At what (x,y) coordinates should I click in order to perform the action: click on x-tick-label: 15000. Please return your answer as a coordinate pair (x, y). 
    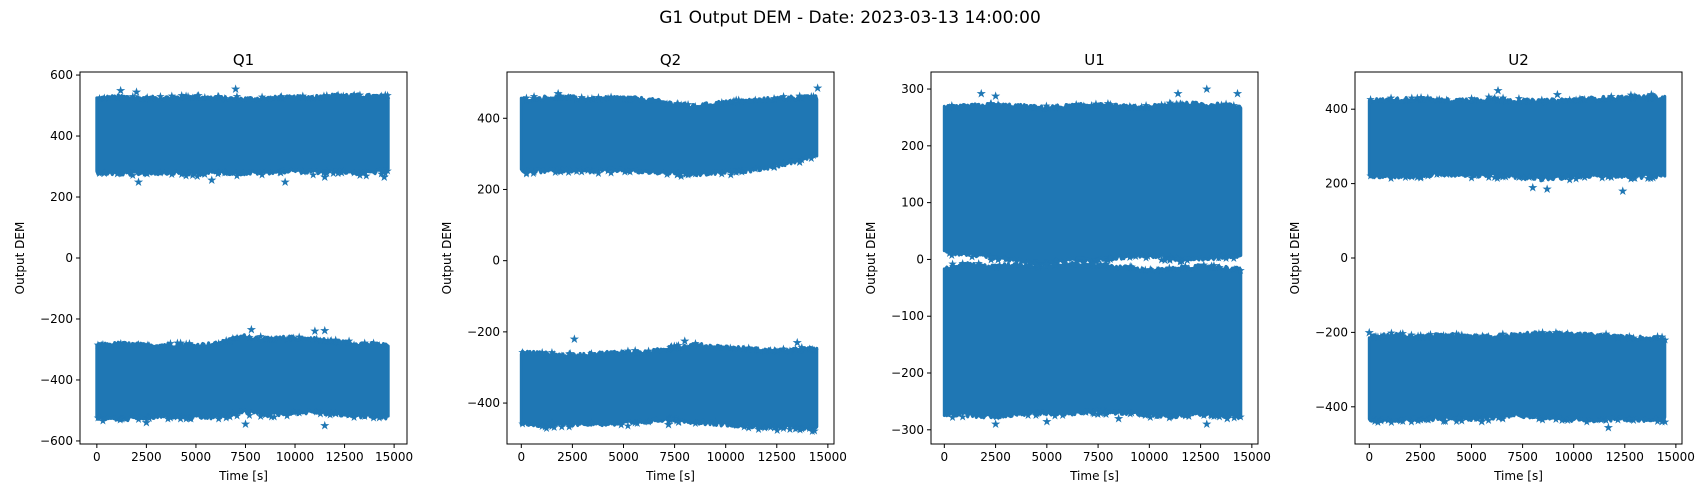
    Looking at the image, I should click on (1676, 457).